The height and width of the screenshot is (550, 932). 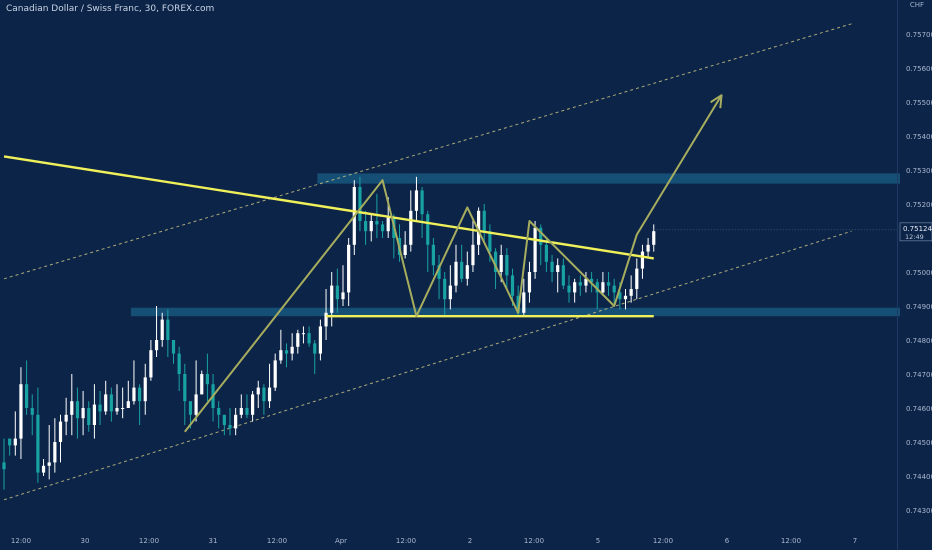 I want to click on descending-trendline, so click(x=328, y=207).